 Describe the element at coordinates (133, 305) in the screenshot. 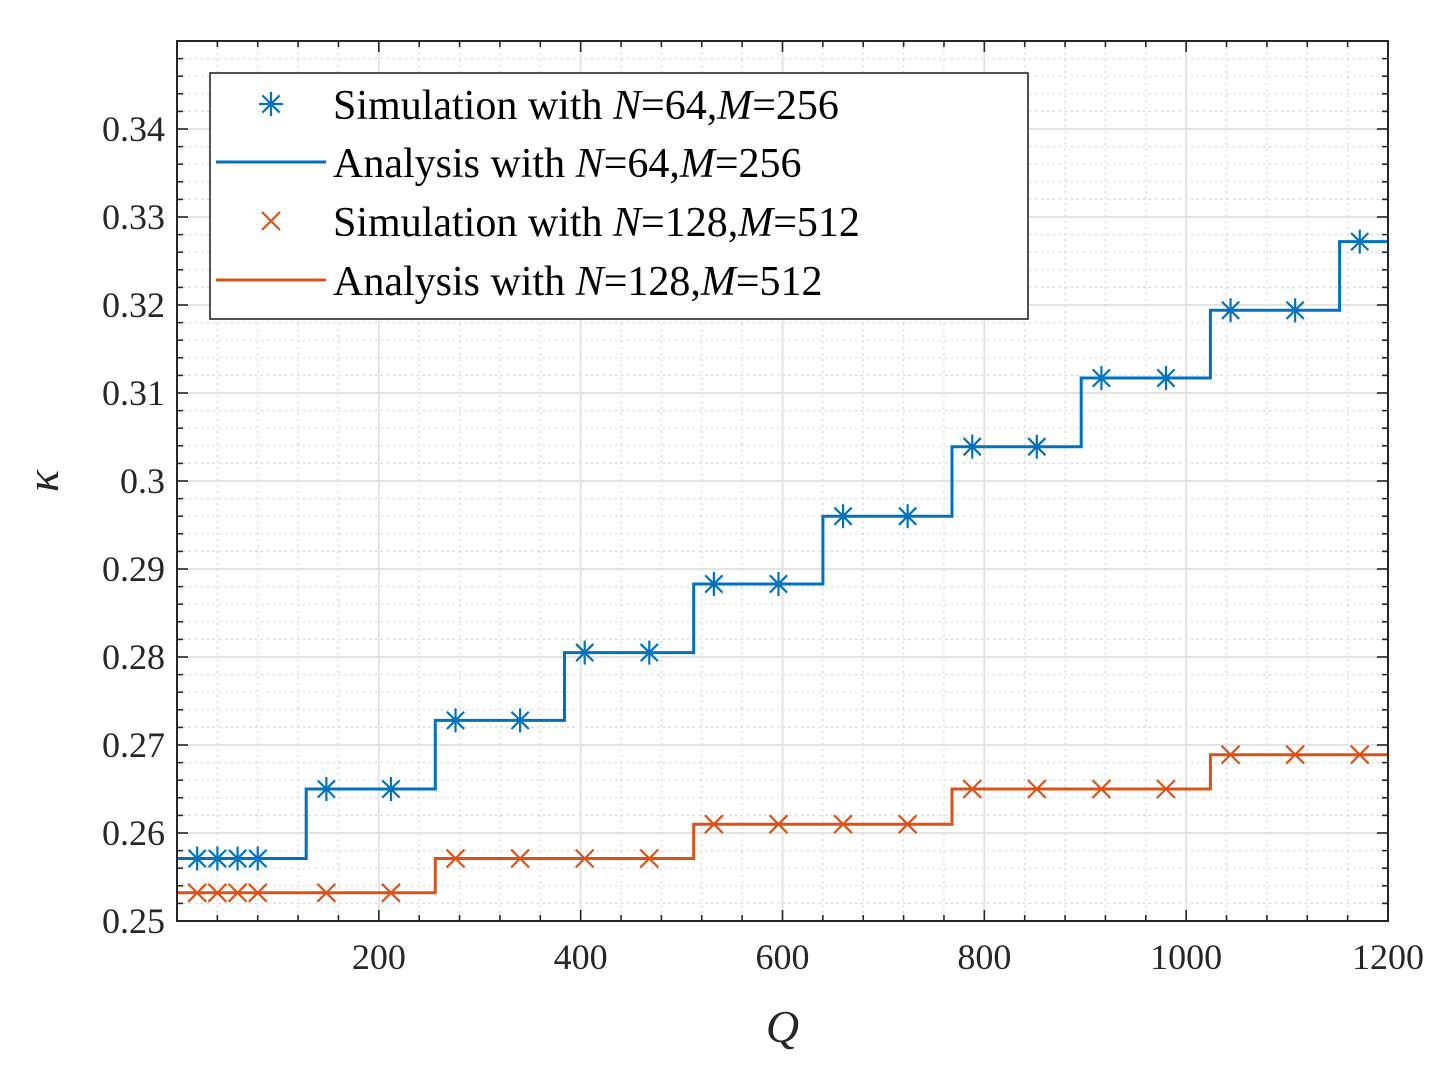

I see `y-tick-label: 0.32` at that location.